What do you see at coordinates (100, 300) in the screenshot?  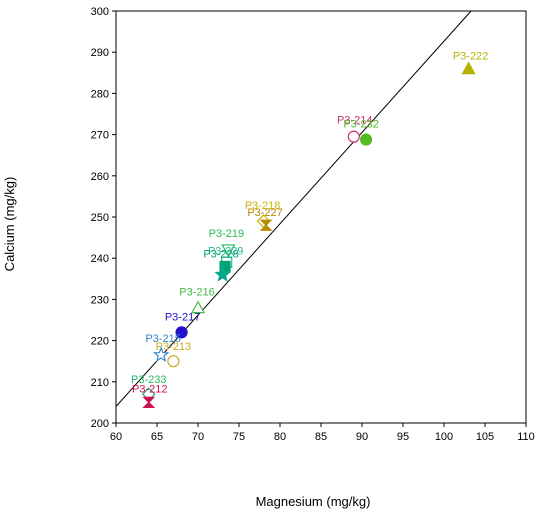 I see `y-tick-label: 230` at bounding box center [100, 300].